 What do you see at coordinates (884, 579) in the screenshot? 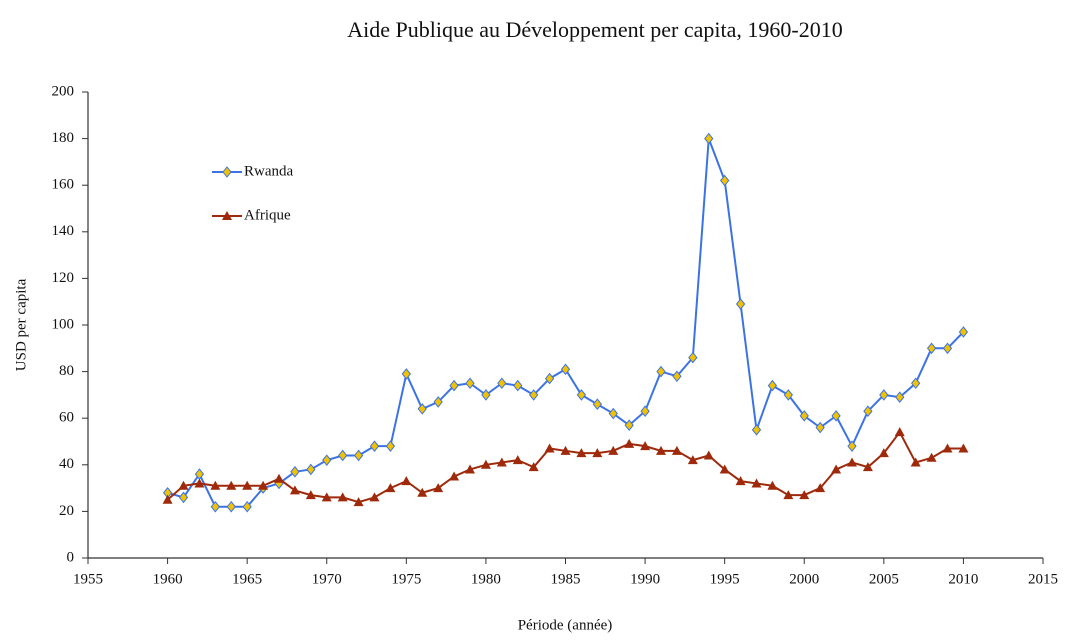
I see `x-tick-label: 2005` at bounding box center [884, 579].